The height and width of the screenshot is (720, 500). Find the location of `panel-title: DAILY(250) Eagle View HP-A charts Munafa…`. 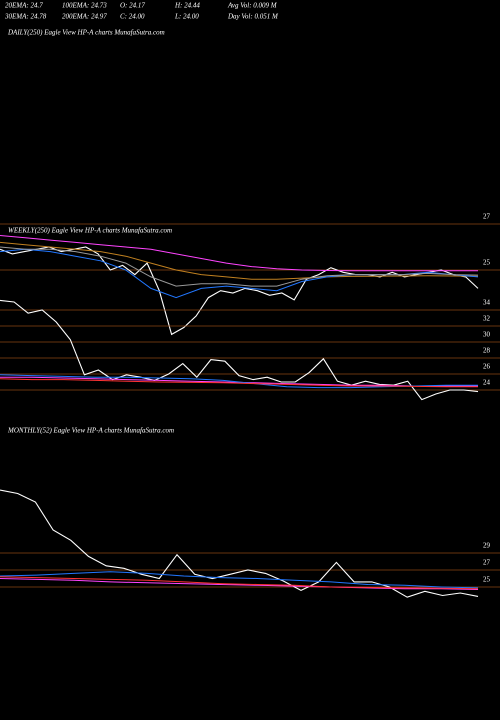

panel-title: DAILY(250) Eagle View HP-A charts Munafa… is located at coordinates (86, 33).